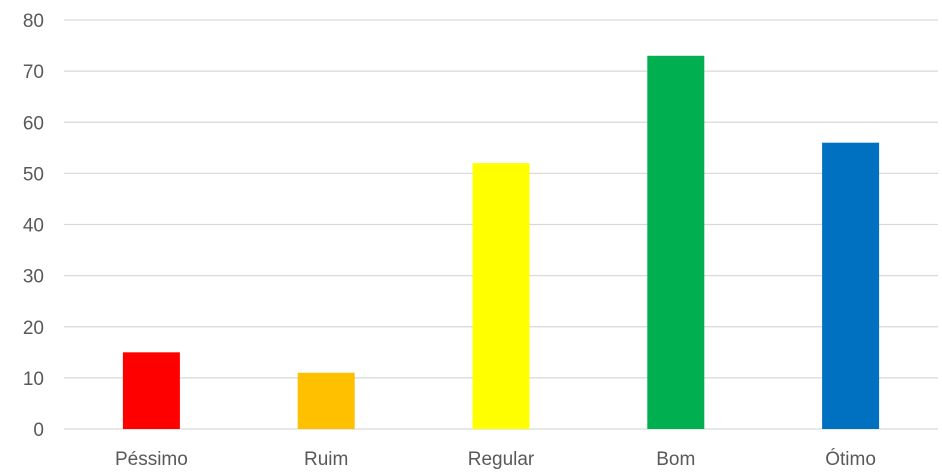 This screenshot has width=942, height=476. I want to click on x-tick-label: Regular, so click(501, 459).